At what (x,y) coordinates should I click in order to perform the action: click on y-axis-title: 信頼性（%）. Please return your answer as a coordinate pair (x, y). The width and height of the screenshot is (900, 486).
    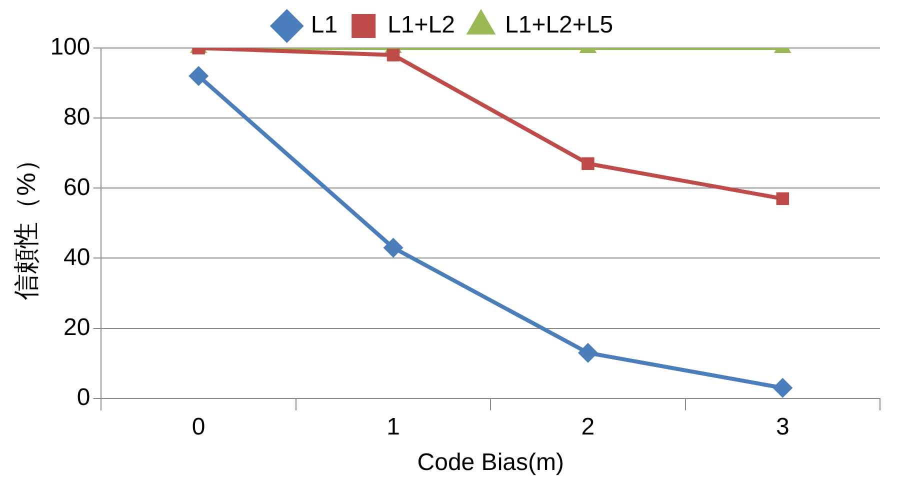
    Looking at the image, I should click on (25, 223).